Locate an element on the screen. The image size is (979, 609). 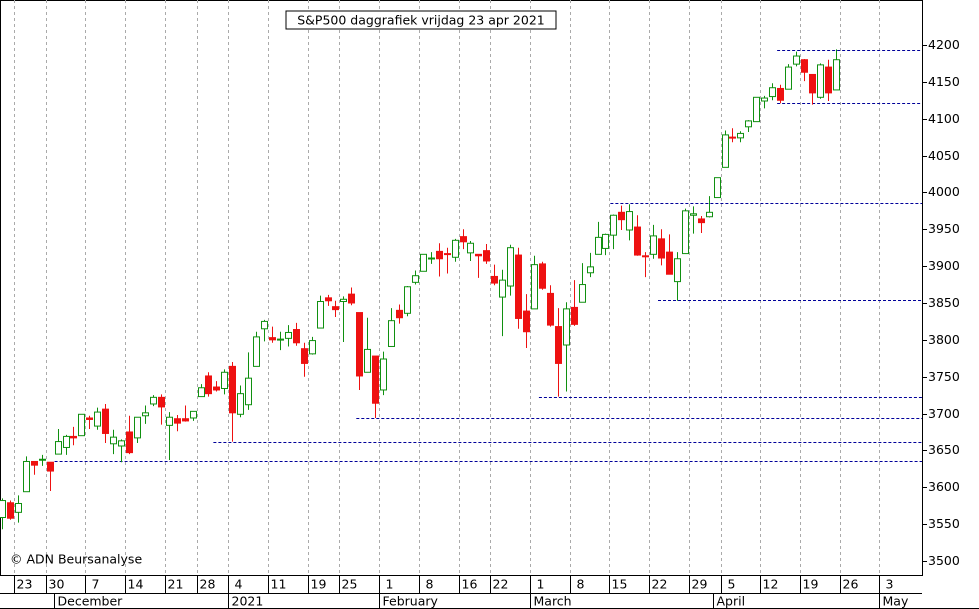
y-tick-label: 3550 is located at coordinates (944, 523).